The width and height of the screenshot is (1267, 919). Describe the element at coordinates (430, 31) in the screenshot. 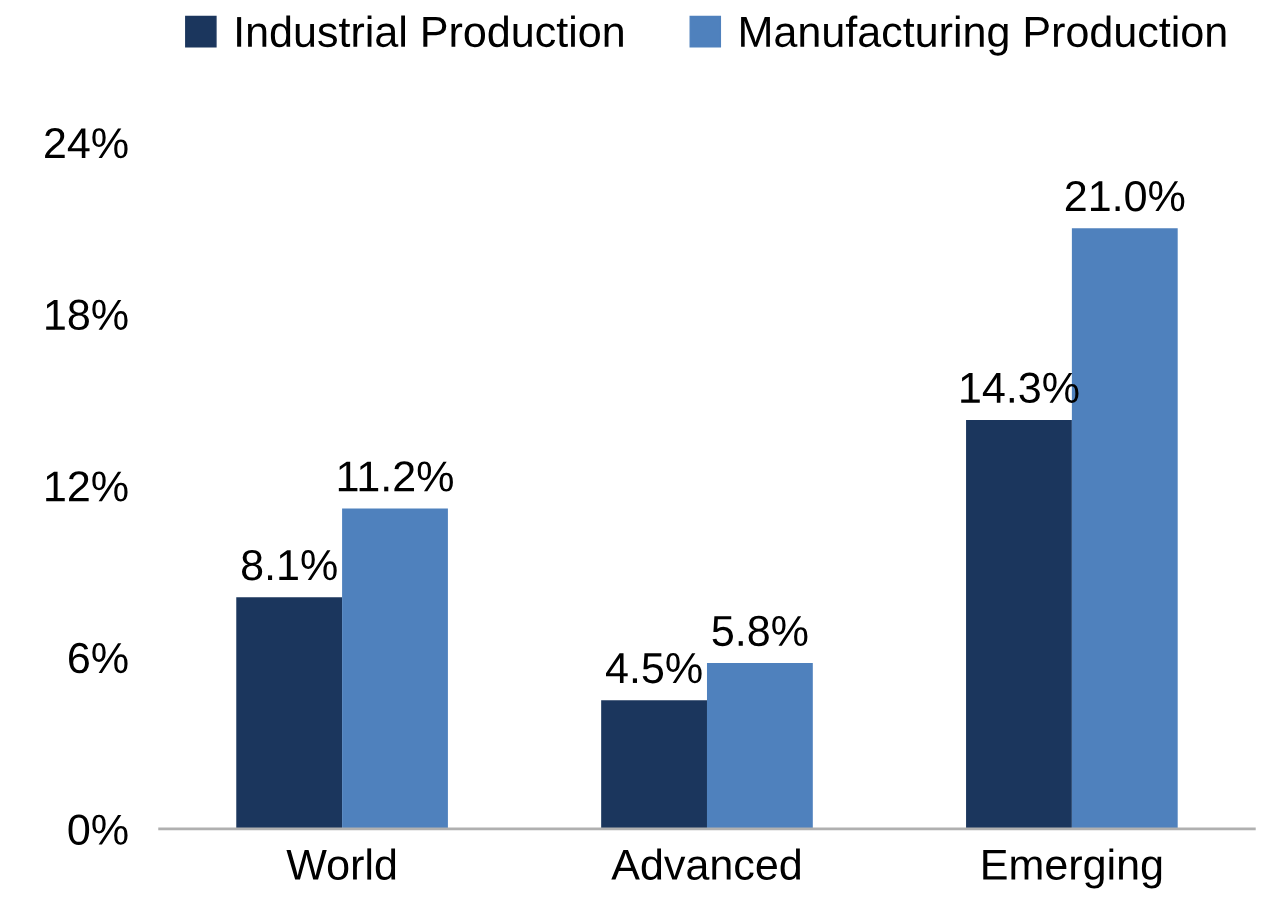

I see `legend-label: Industrial Production` at that location.